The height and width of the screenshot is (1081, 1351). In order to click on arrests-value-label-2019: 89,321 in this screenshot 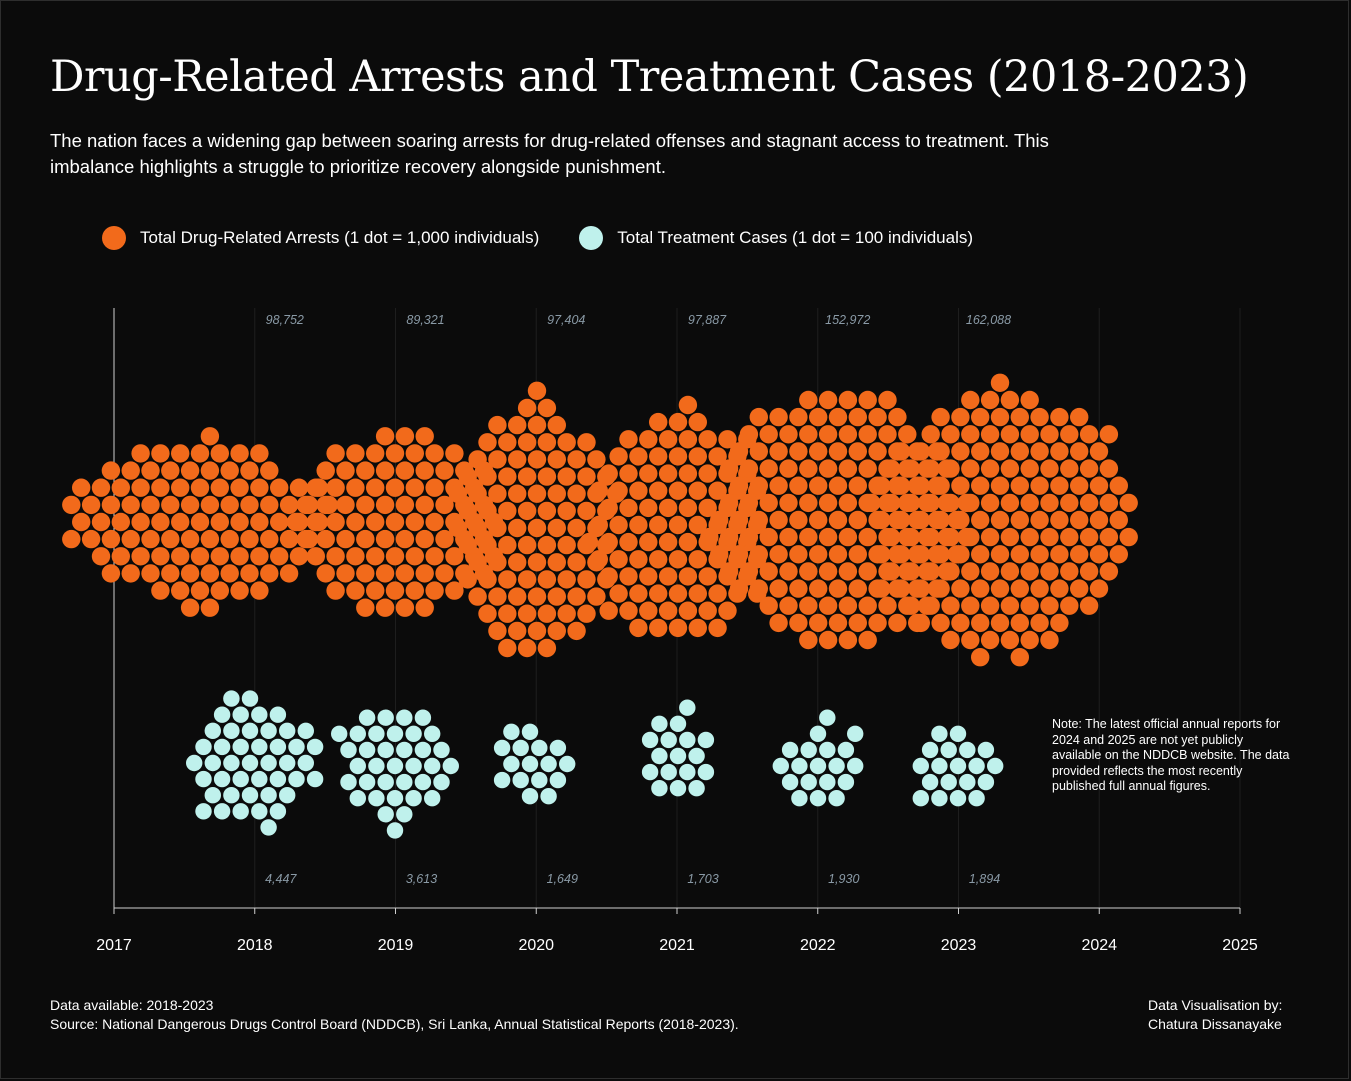, I will do `click(425, 320)`.